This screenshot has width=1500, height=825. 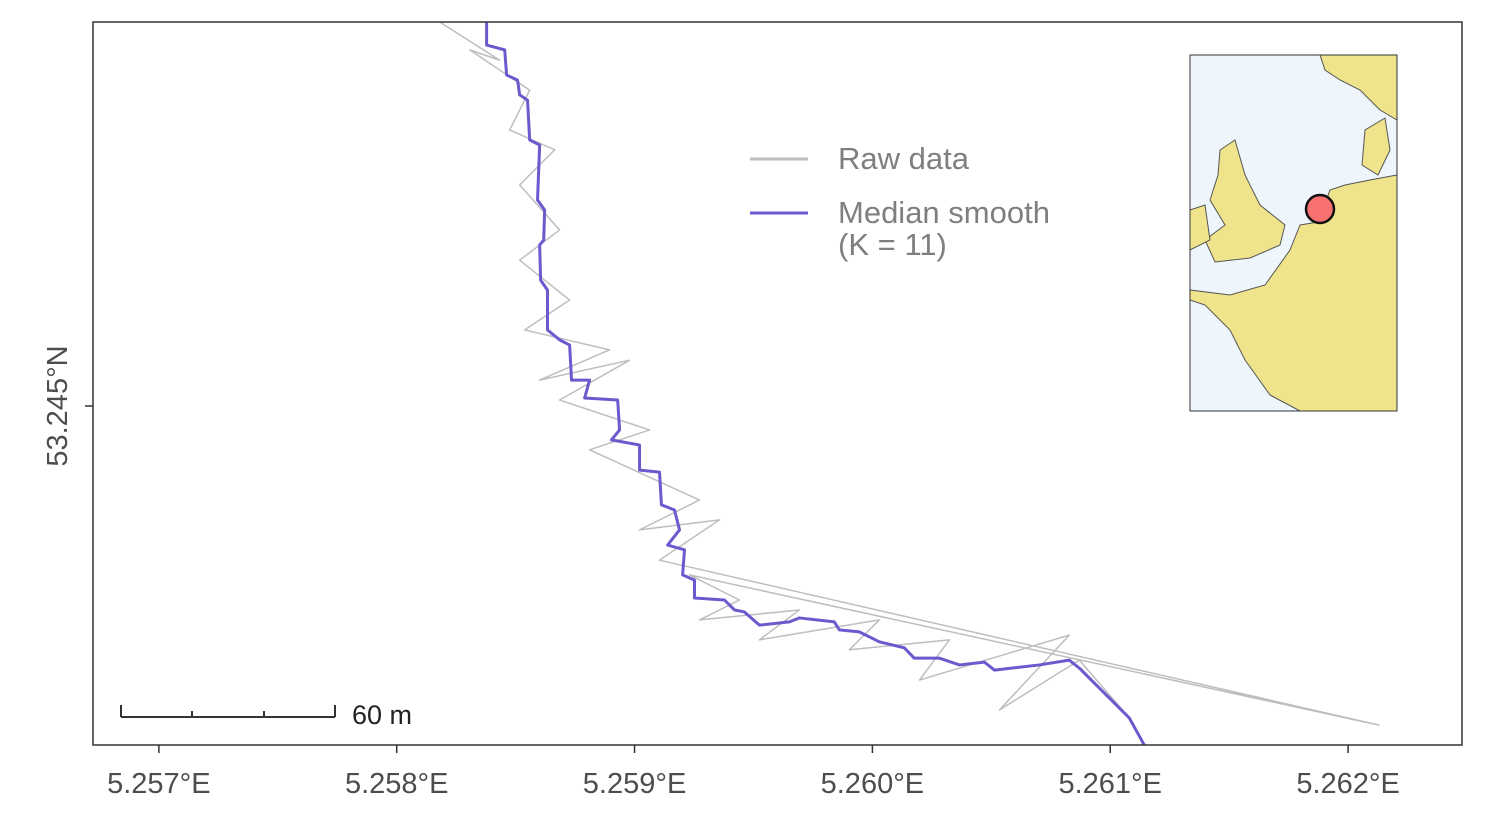 What do you see at coordinates (382, 715) in the screenshot?
I see `scale-bar-label: 60 m` at bounding box center [382, 715].